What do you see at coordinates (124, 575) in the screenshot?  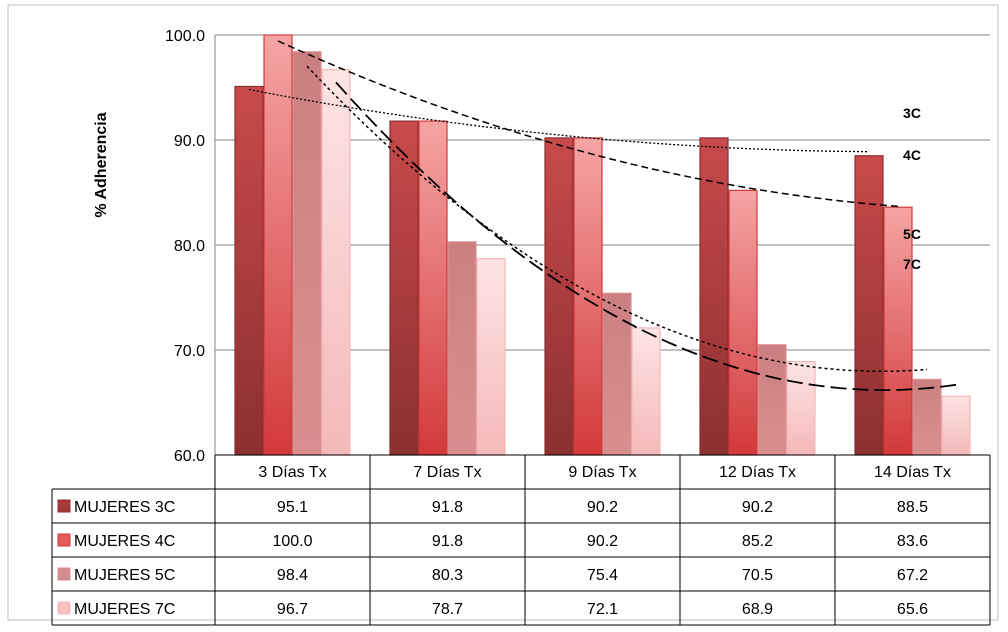 I see `legend-label: MUJERES 5C` at bounding box center [124, 575].